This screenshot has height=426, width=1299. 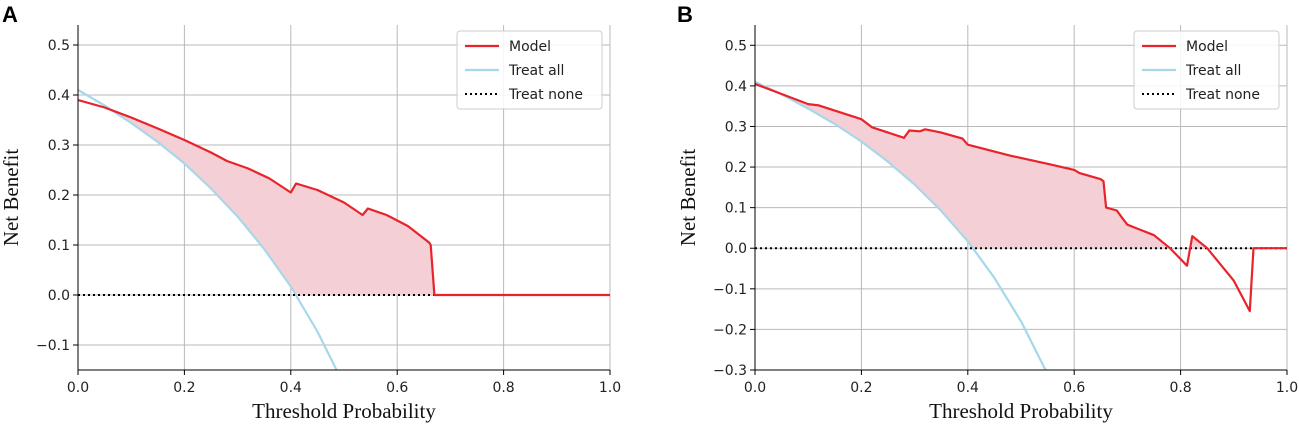 What do you see at coordinates (685, 14) in the screenshot?
I see `panel-label: B` at bounding box center [685, 14].